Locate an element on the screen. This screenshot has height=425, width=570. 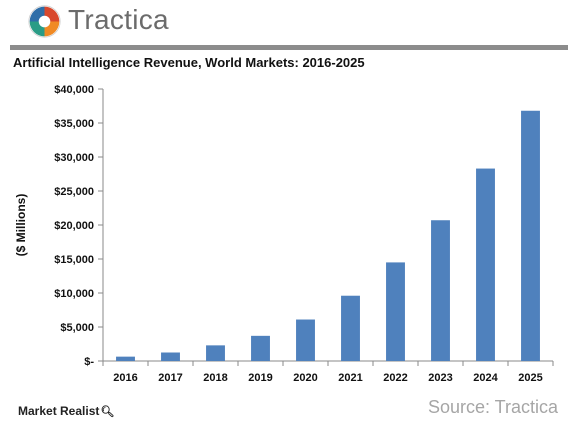
y-tick-label: $35,000 is located at coordinates (74, 124).